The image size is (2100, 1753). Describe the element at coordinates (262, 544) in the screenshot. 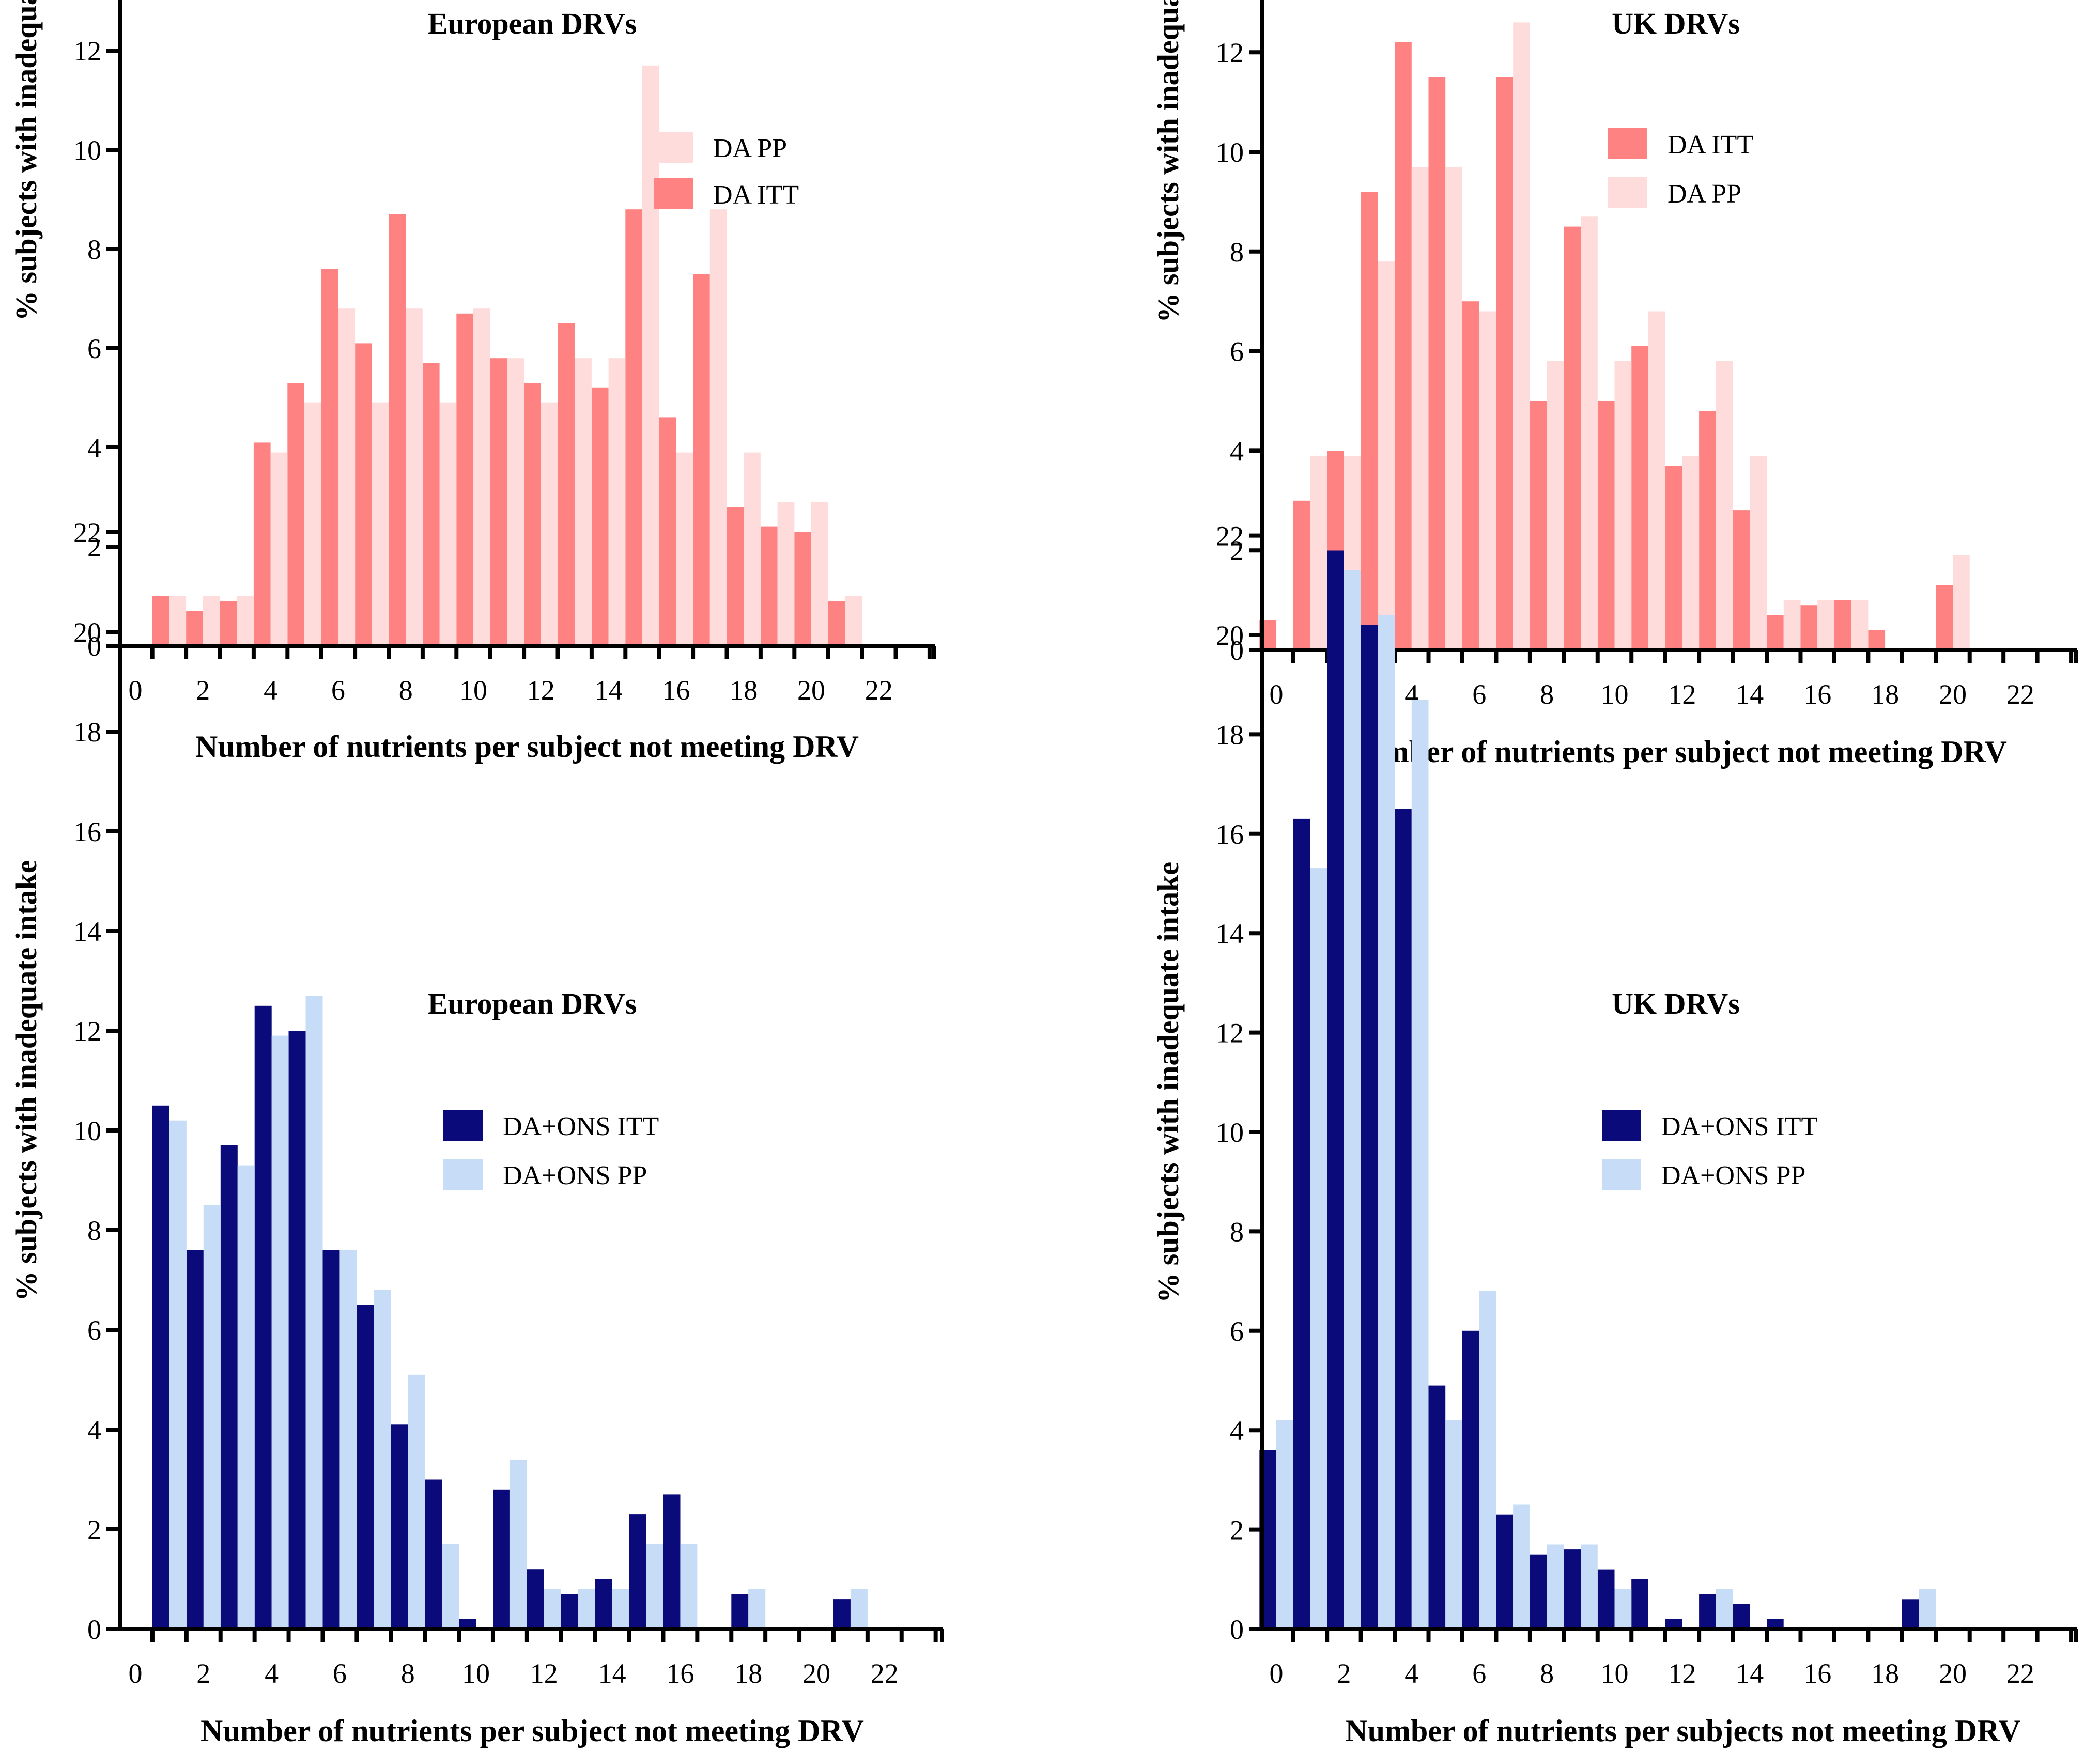

I see `bar-da-itt-x4` at that location.